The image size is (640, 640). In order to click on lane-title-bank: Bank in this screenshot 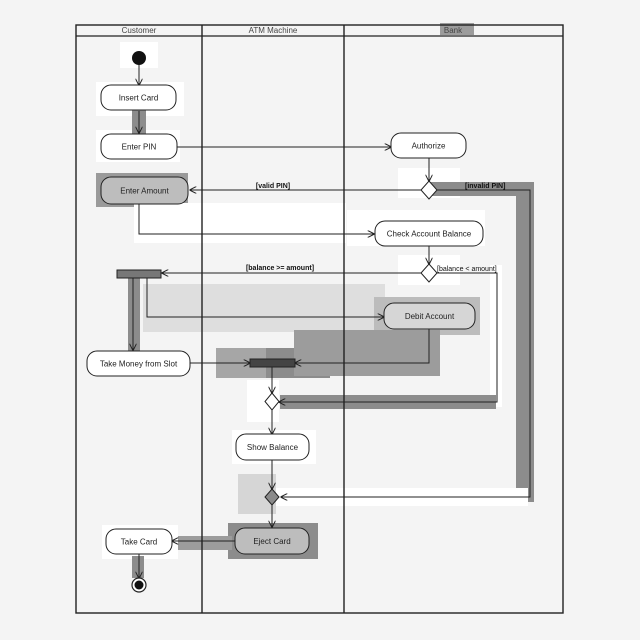, I will do `click(453, 30)`.